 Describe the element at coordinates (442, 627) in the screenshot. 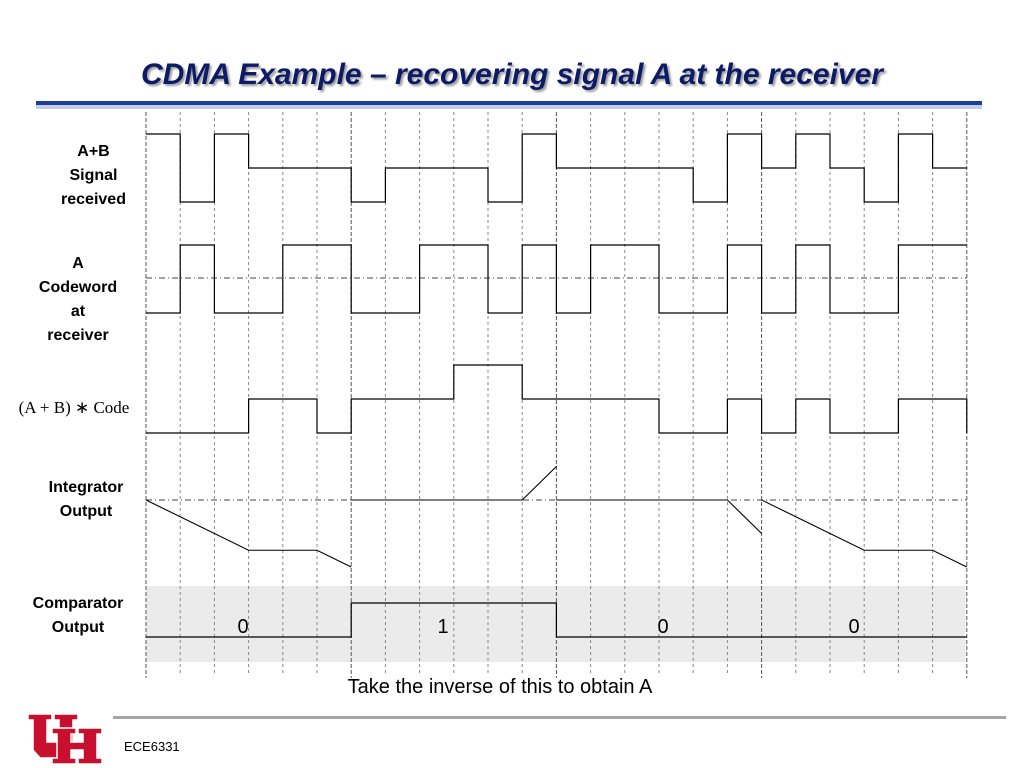

I see `comparator-bit-label: 1` at that location.